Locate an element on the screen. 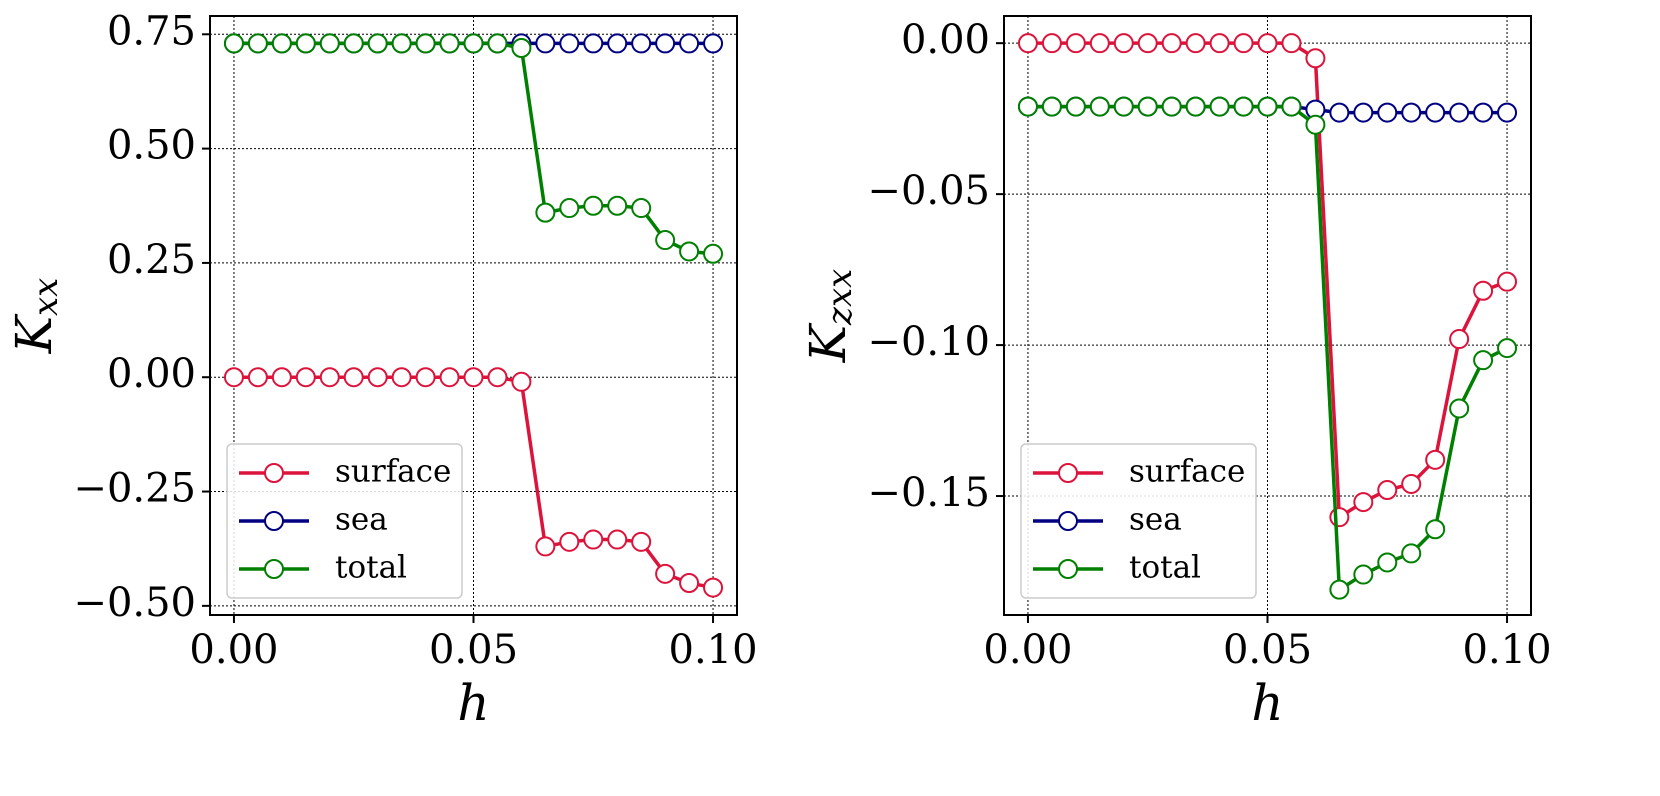 This screenshot has height=796, width=1660. y-tick-label: −0.10 is located at coordinates (928, 342).